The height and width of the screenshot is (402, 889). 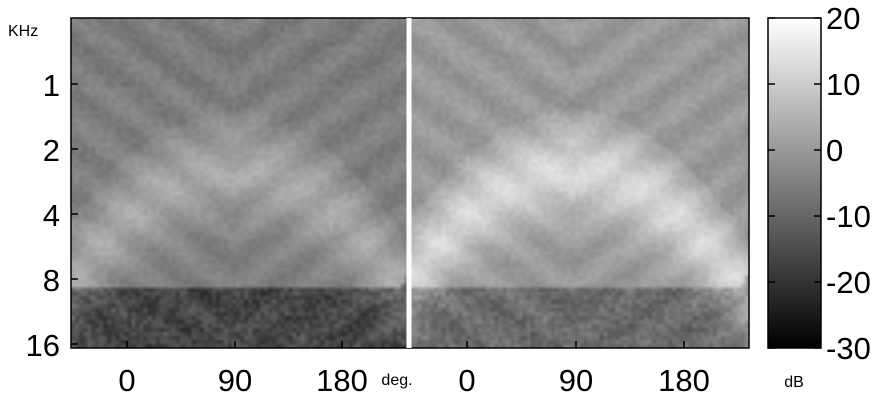 What do you see at coordinates (576, 380) in the screenshot?
I see `right-x-tick-label: 90` at bounding box center [576, 380].